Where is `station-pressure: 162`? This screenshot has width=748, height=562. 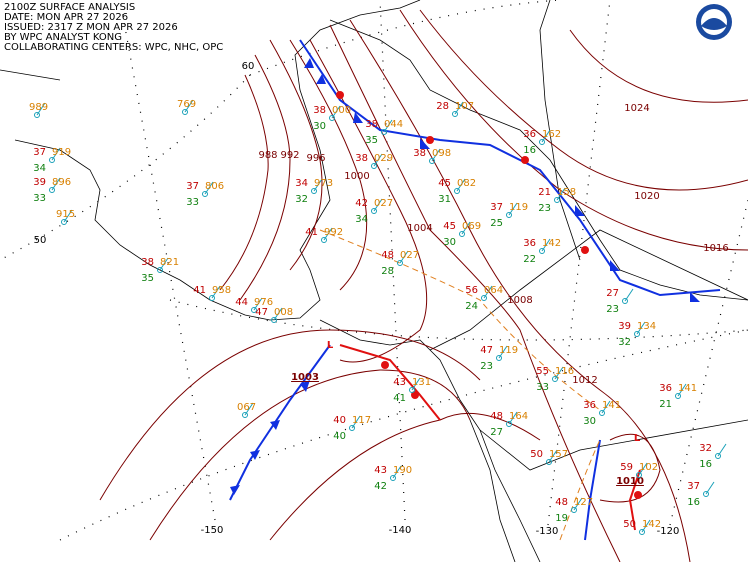 station-pressure: 162 is located at coordinates (551, 134).